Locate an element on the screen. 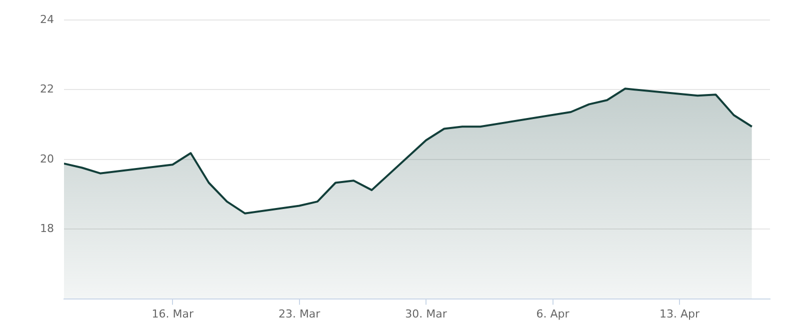 The width and height of the screenshot is (800, 324). x-tick-label: 6. Apr is located at coordinates (553, 313).